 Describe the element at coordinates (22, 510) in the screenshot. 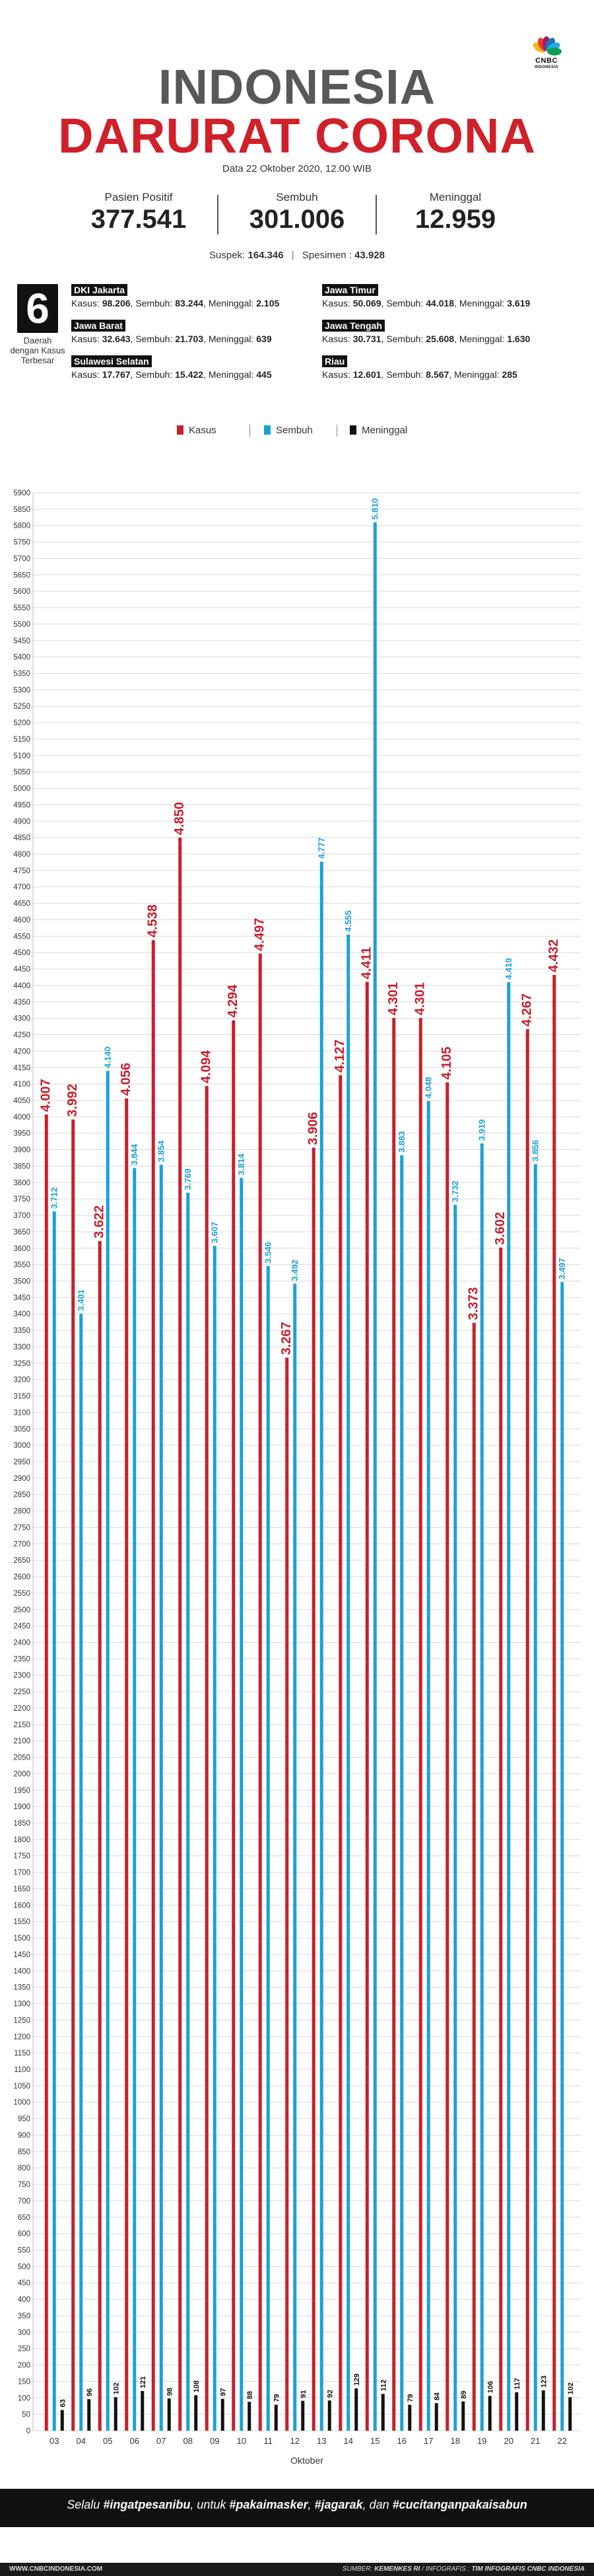

I see `y-tick-label: 5850` at that location.